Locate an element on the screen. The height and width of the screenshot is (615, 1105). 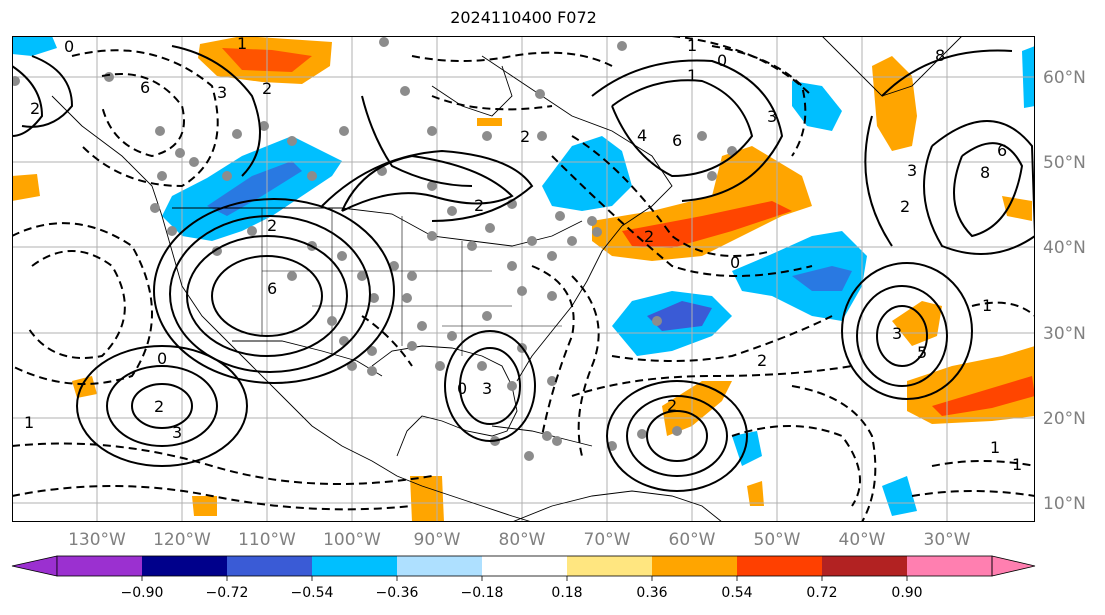
colorbar-tick-label: −0.72 is located at coordinates (227, 593).